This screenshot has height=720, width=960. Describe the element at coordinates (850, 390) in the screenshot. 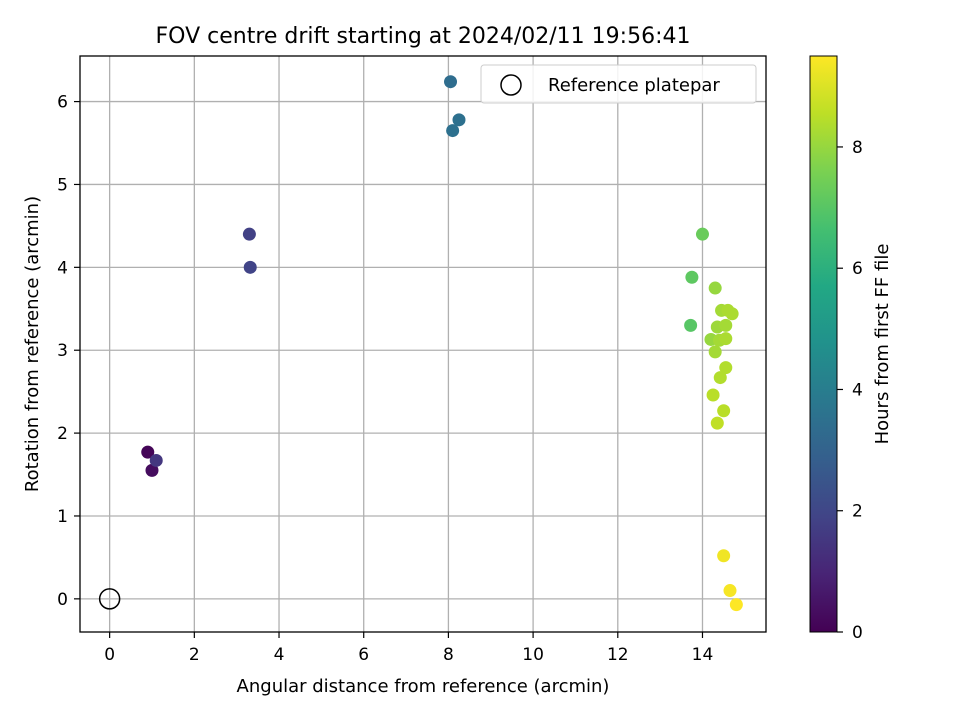

I see `colorbar-ticks: 0 2 4 6 8` at that location.